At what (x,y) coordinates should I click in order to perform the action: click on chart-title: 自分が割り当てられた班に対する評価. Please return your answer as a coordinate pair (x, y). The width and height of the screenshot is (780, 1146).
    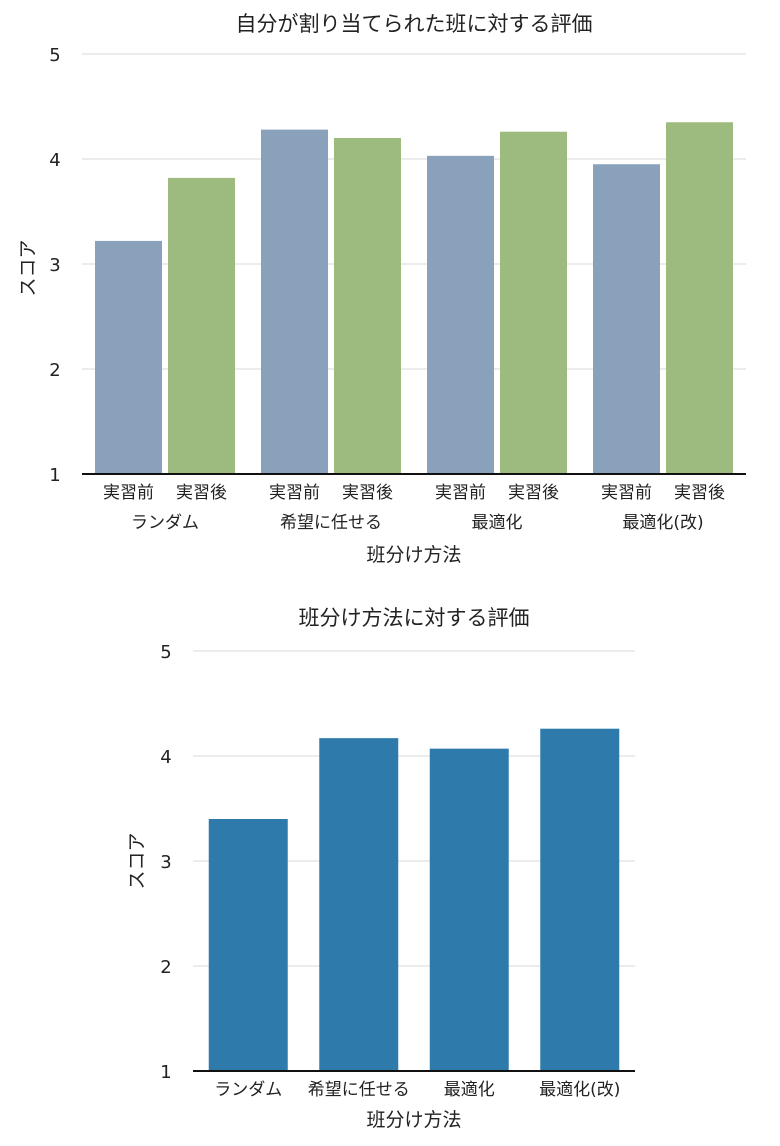
    Looking at the image, I should click on (414, 24).